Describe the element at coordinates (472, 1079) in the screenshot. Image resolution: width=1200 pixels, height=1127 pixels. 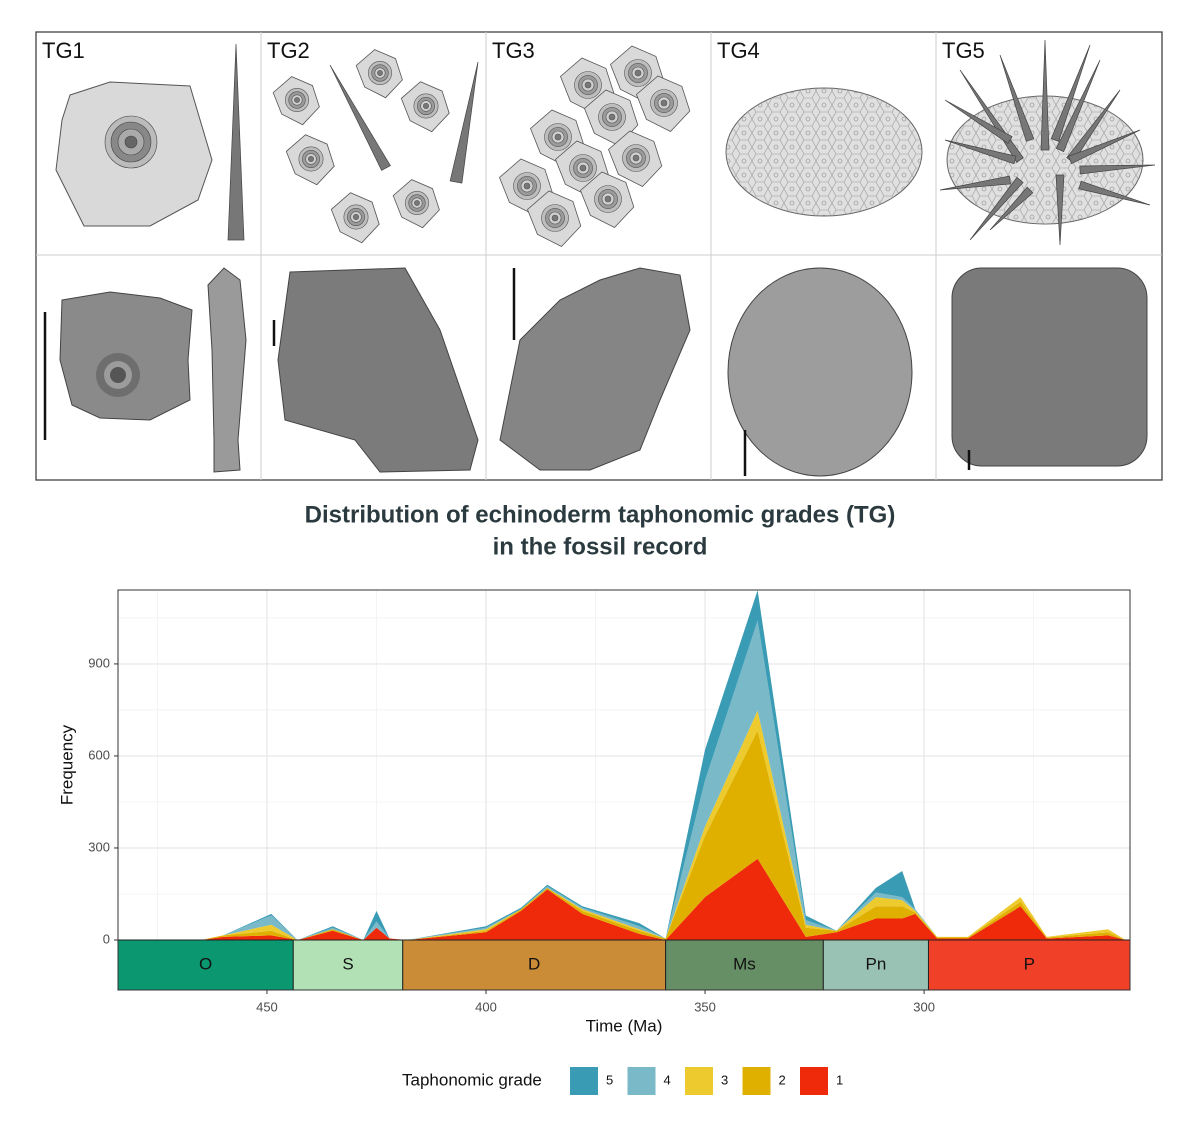
I see `legend-title: Taphonomic grade` at that location.